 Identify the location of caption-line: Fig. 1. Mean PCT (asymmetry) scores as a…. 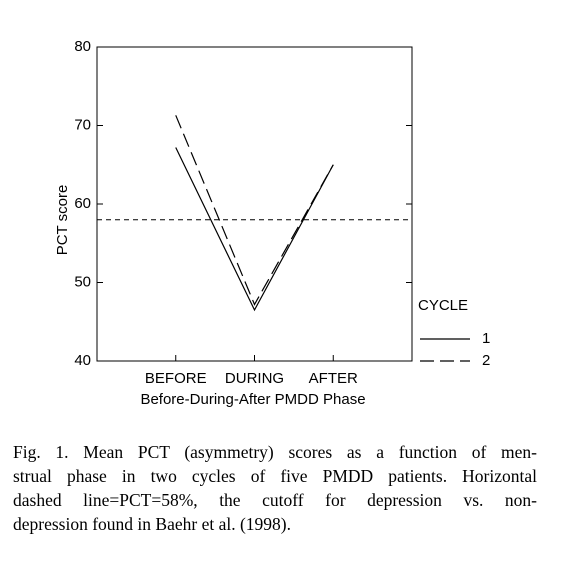
(275, 452).